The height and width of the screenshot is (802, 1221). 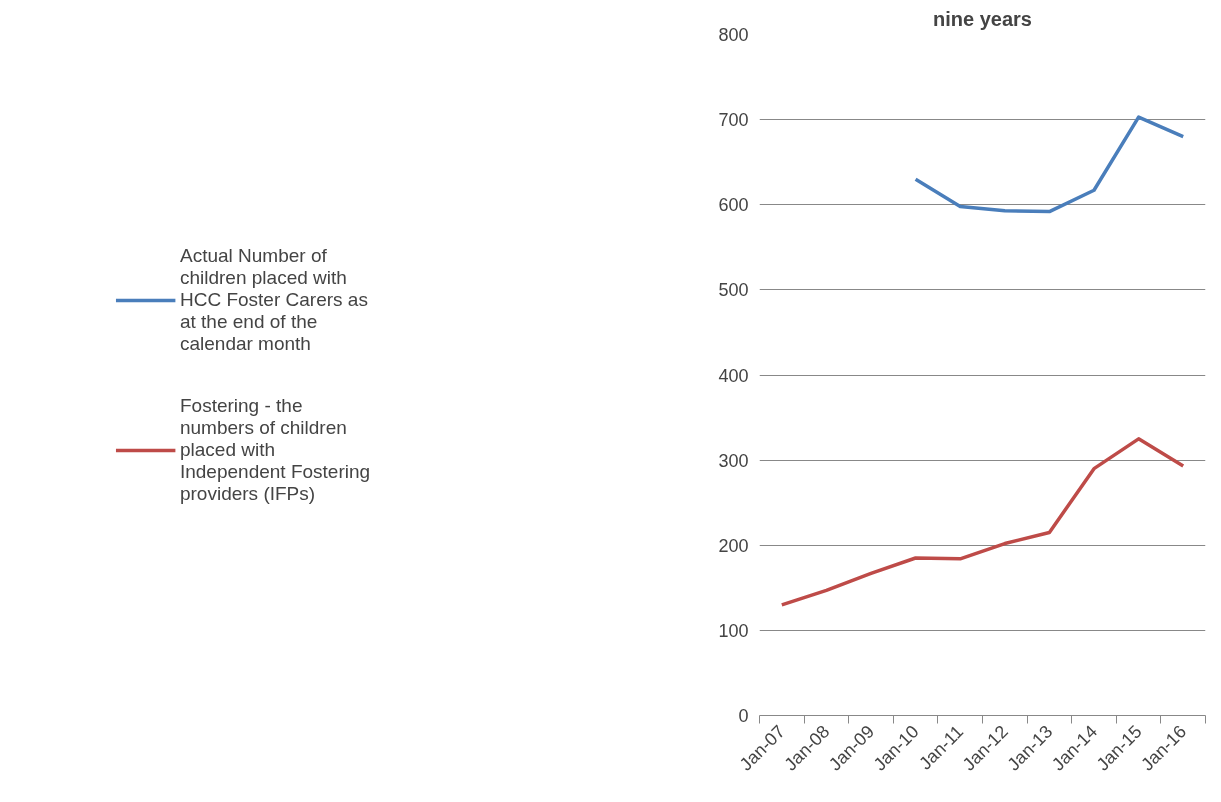 I want to click on y-tick-label: 600, so click(x=733, y=205).